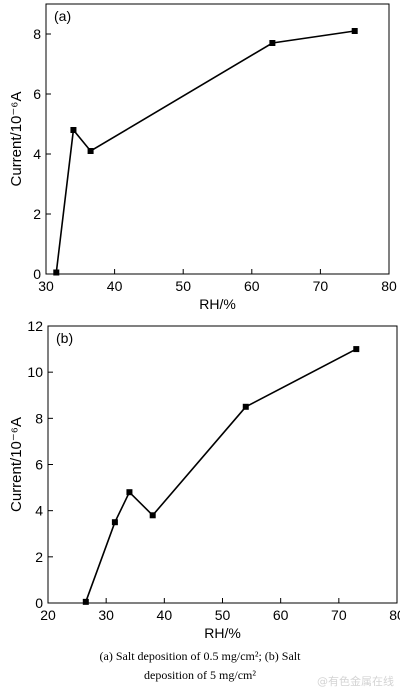 This screenshot has height=691, width=400. What do you see at coordinates (252, 286) in the screenshot?
I see `panel-a-x-tick-label: 60` at bounding box center [252, 286].